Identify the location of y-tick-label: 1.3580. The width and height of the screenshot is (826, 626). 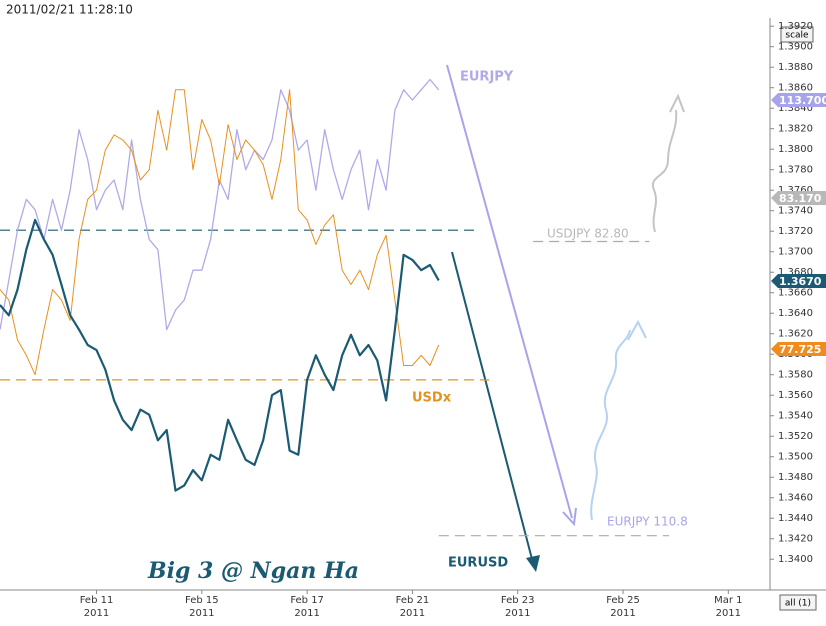
(795, 375).